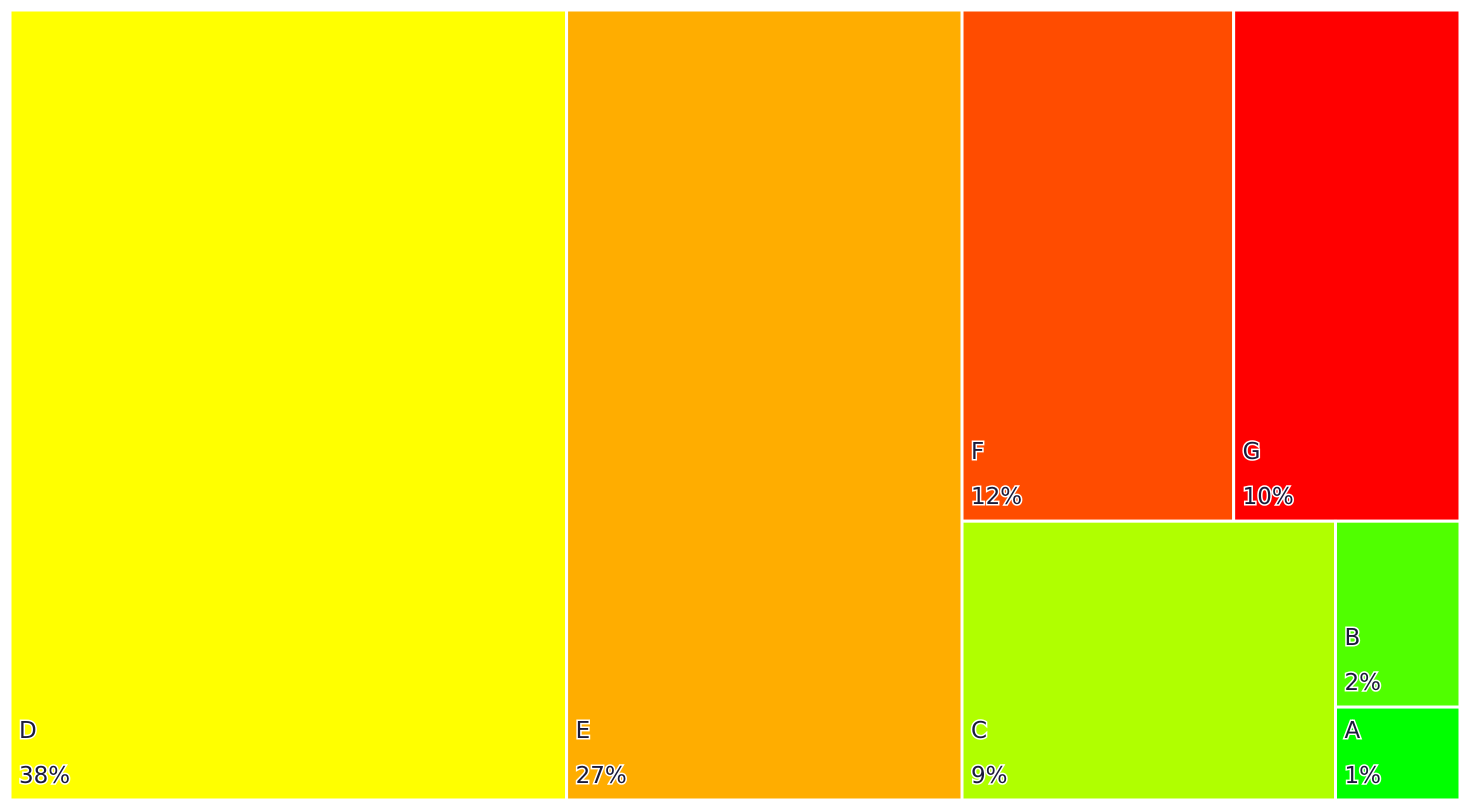 This screenshot has width=1460, height=805. What do you see at coordinates (1363, 776) in the screenshot?
I see `tile-value: 1%` at bounding box center [1363, 776].